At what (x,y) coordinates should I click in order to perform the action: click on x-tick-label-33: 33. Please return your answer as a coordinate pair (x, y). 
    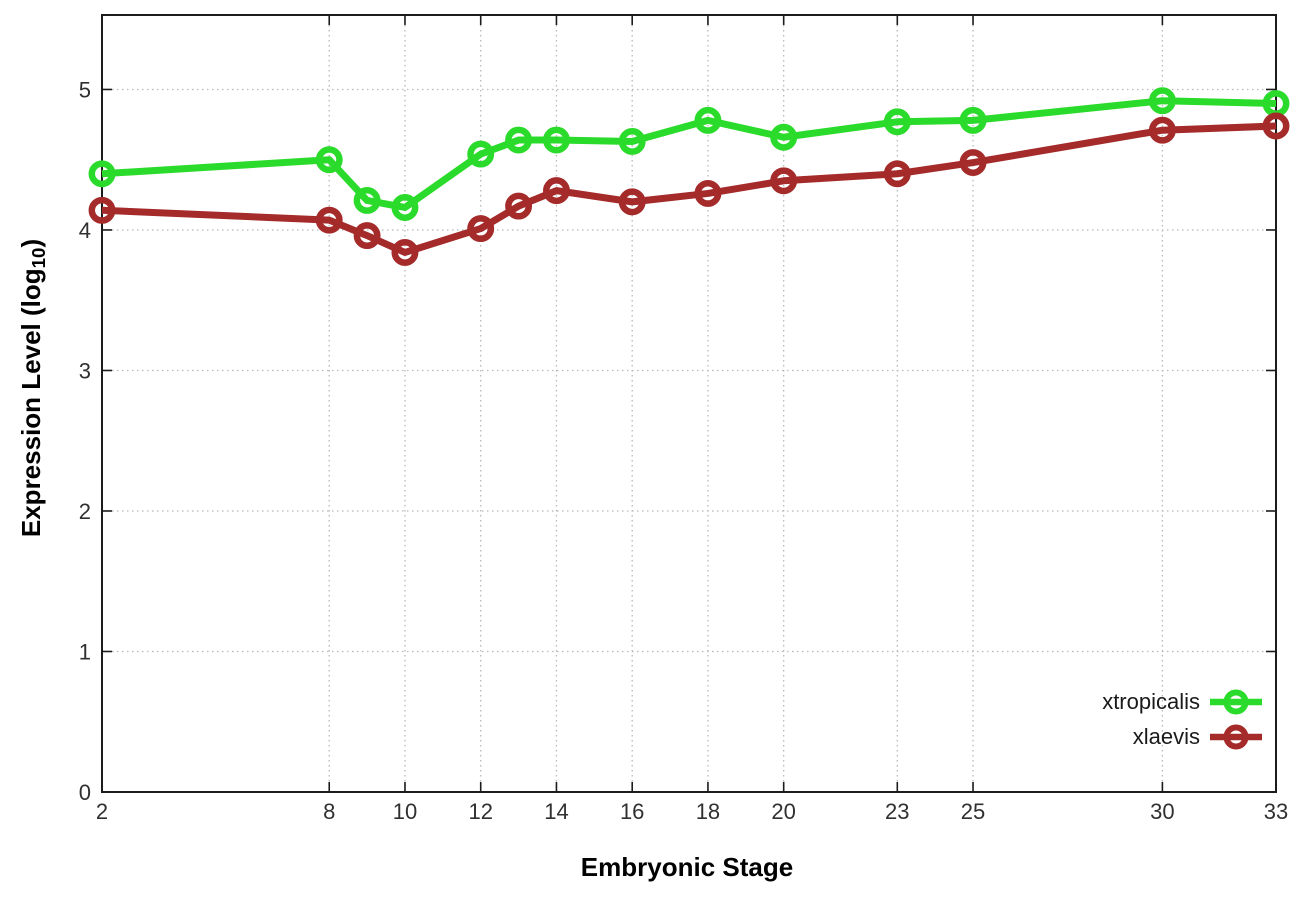
    Looking at the image, I should click on (1276, 811).